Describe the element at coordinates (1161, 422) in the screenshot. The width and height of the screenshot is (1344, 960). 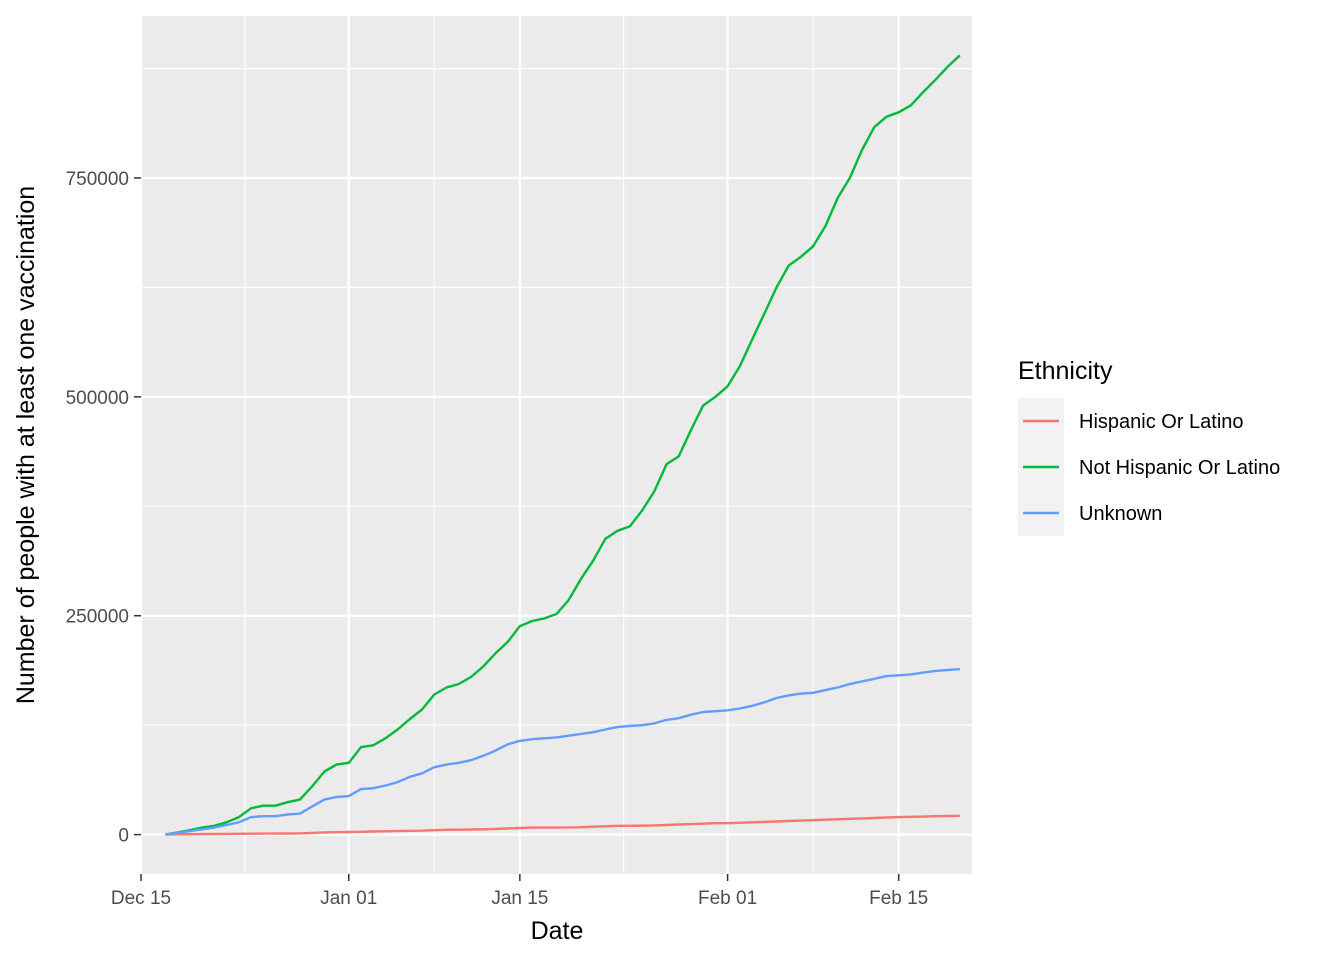
I see `legend-label: Hispanic Or Latino` at that location.